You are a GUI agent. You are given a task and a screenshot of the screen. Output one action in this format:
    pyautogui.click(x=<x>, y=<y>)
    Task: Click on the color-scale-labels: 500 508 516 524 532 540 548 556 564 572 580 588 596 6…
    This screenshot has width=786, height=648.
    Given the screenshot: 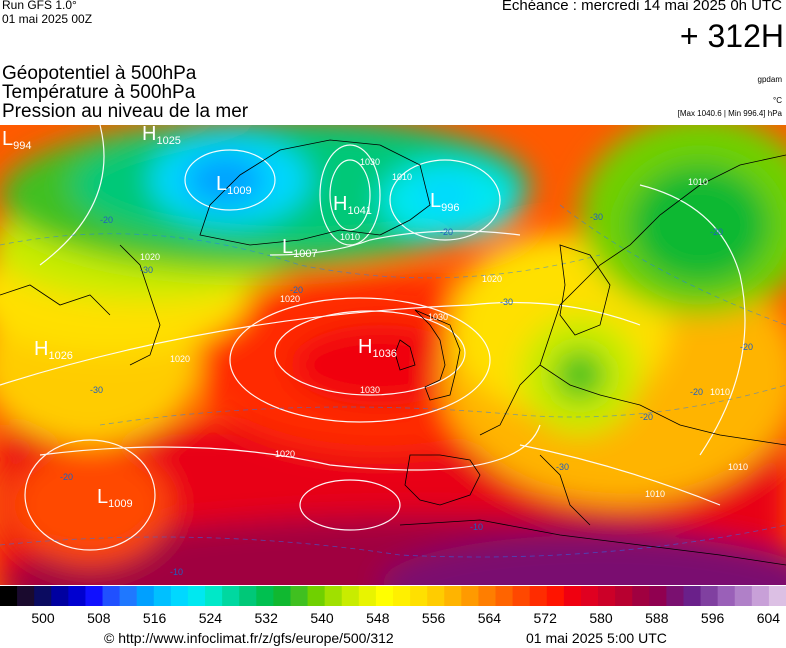 What is the action you would take?
    pyautogui.click(x=393, y=619)
    